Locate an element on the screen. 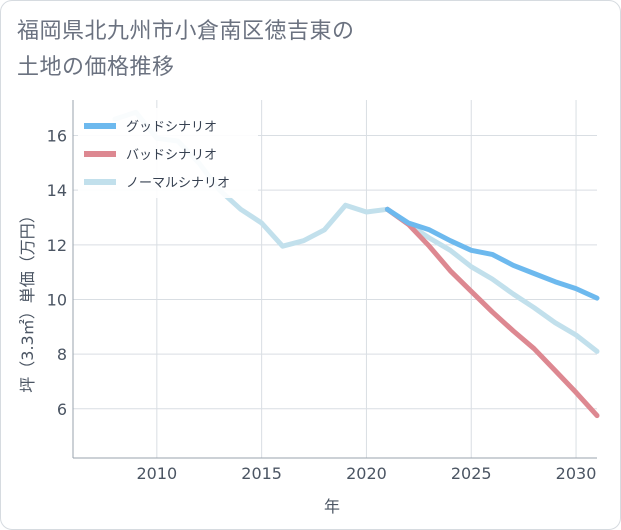  y-tick-label: 6 is located at coordinates (62, 409).